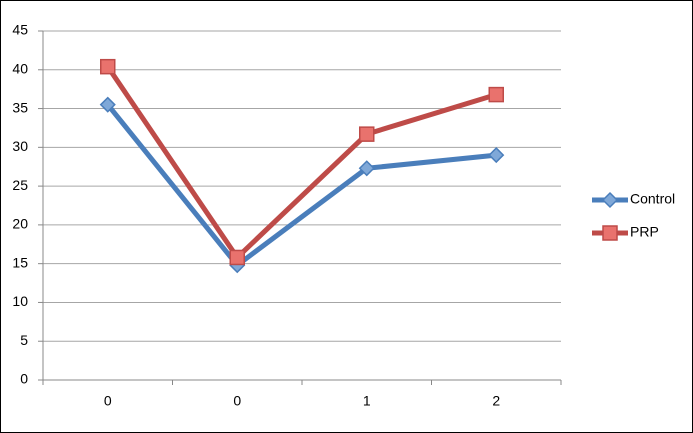  I want to click on y-tick-label: 40, so click(20, 68).